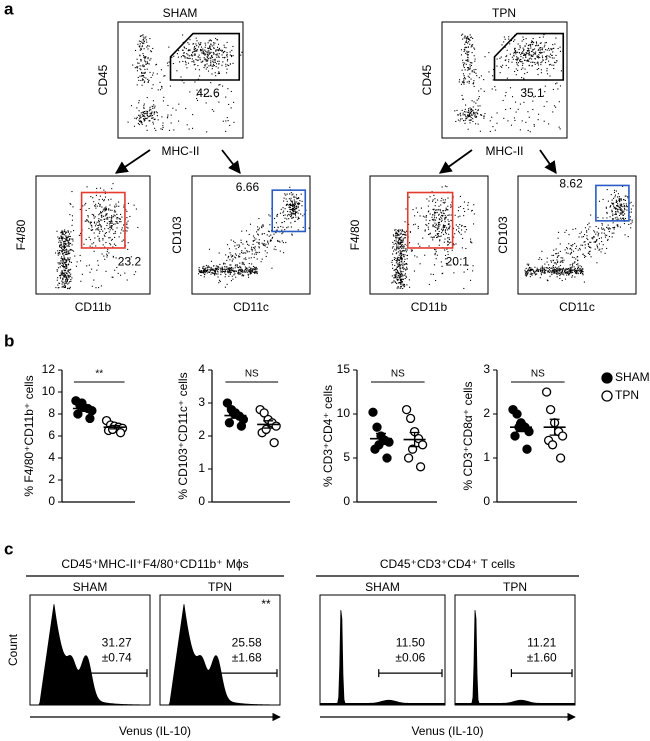 This screenshot has height=741, width=650. What do you see at coordinates (103, 79) in the screenshot?
I see `y-axis-label: CD45` at bounding box center [103, 79].